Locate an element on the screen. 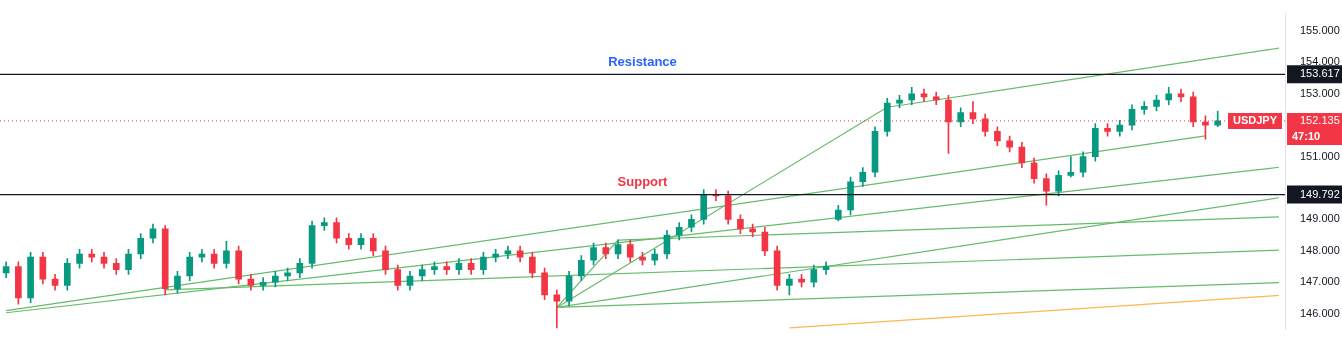 This screenshot has height=343, width=1342. y-tick-label: 148.000 is located at coordinates (1320, 249).